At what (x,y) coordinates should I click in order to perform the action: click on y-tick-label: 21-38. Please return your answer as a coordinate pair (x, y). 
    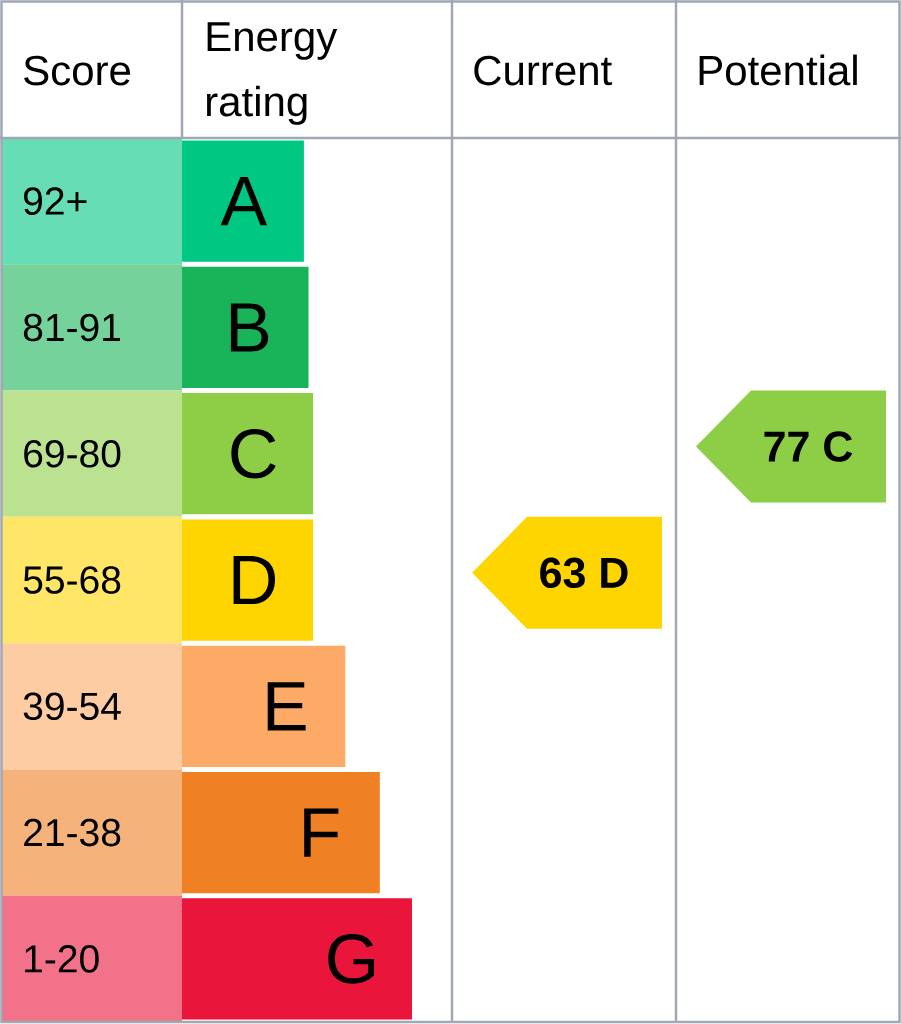
    Looking at the image, I should click on (72, 832).